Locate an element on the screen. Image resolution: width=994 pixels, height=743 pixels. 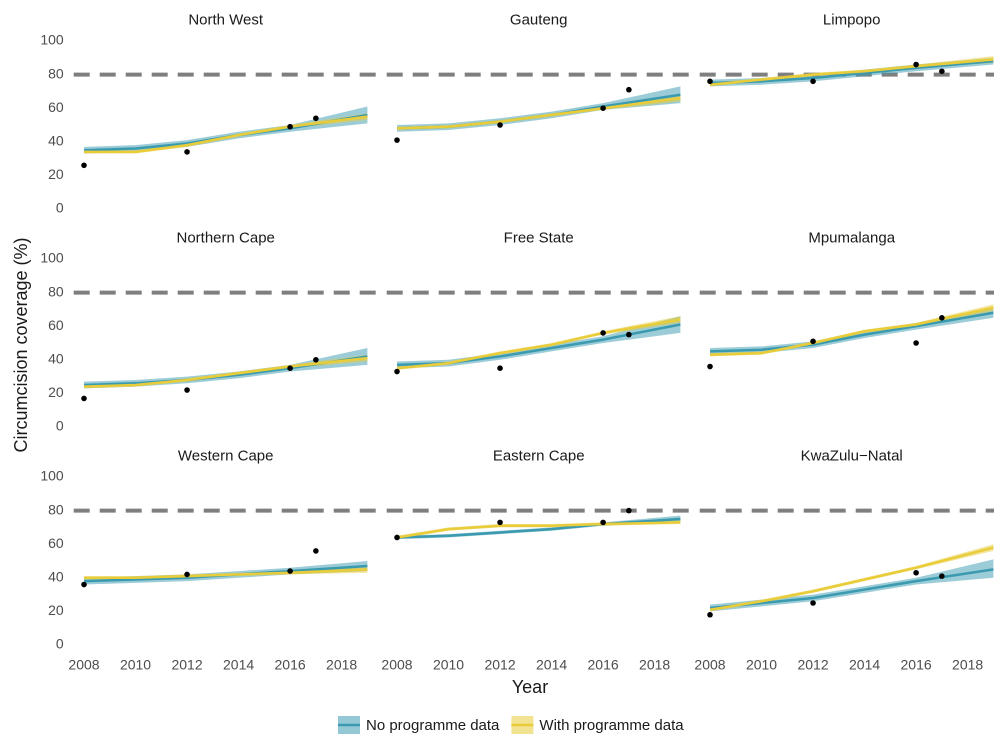
panel-title: KwaZulu−Natal is located at coordinates (852, 455).